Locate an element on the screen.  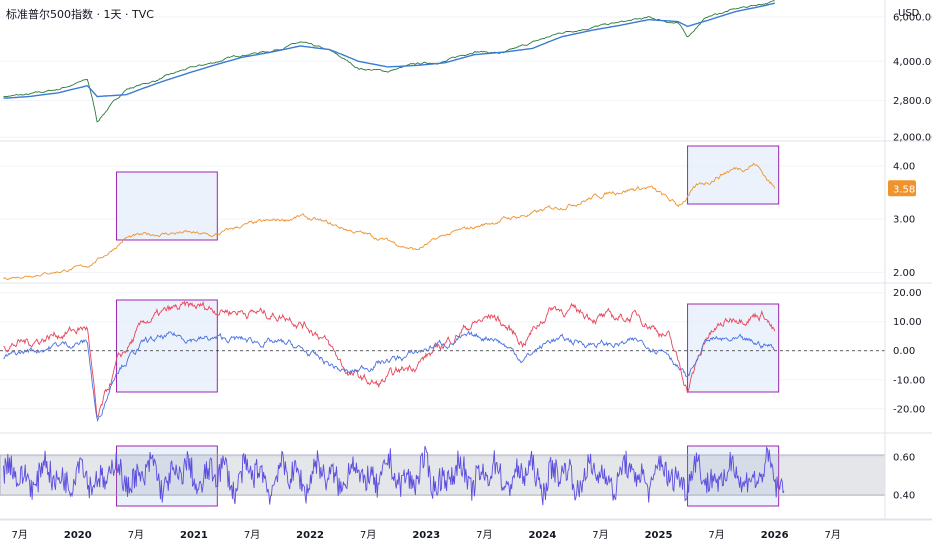
currency-label: USD is located at coordinates (909, 13).